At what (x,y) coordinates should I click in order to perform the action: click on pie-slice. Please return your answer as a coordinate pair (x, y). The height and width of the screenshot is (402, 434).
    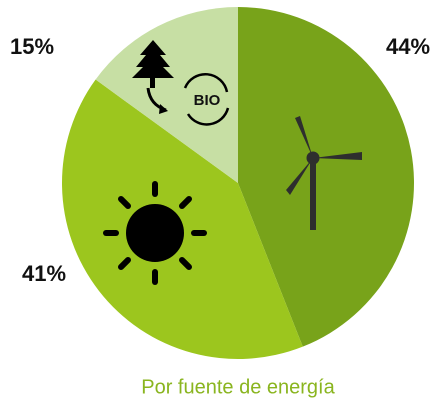
    Looking at the image, I should click on (166, 95).